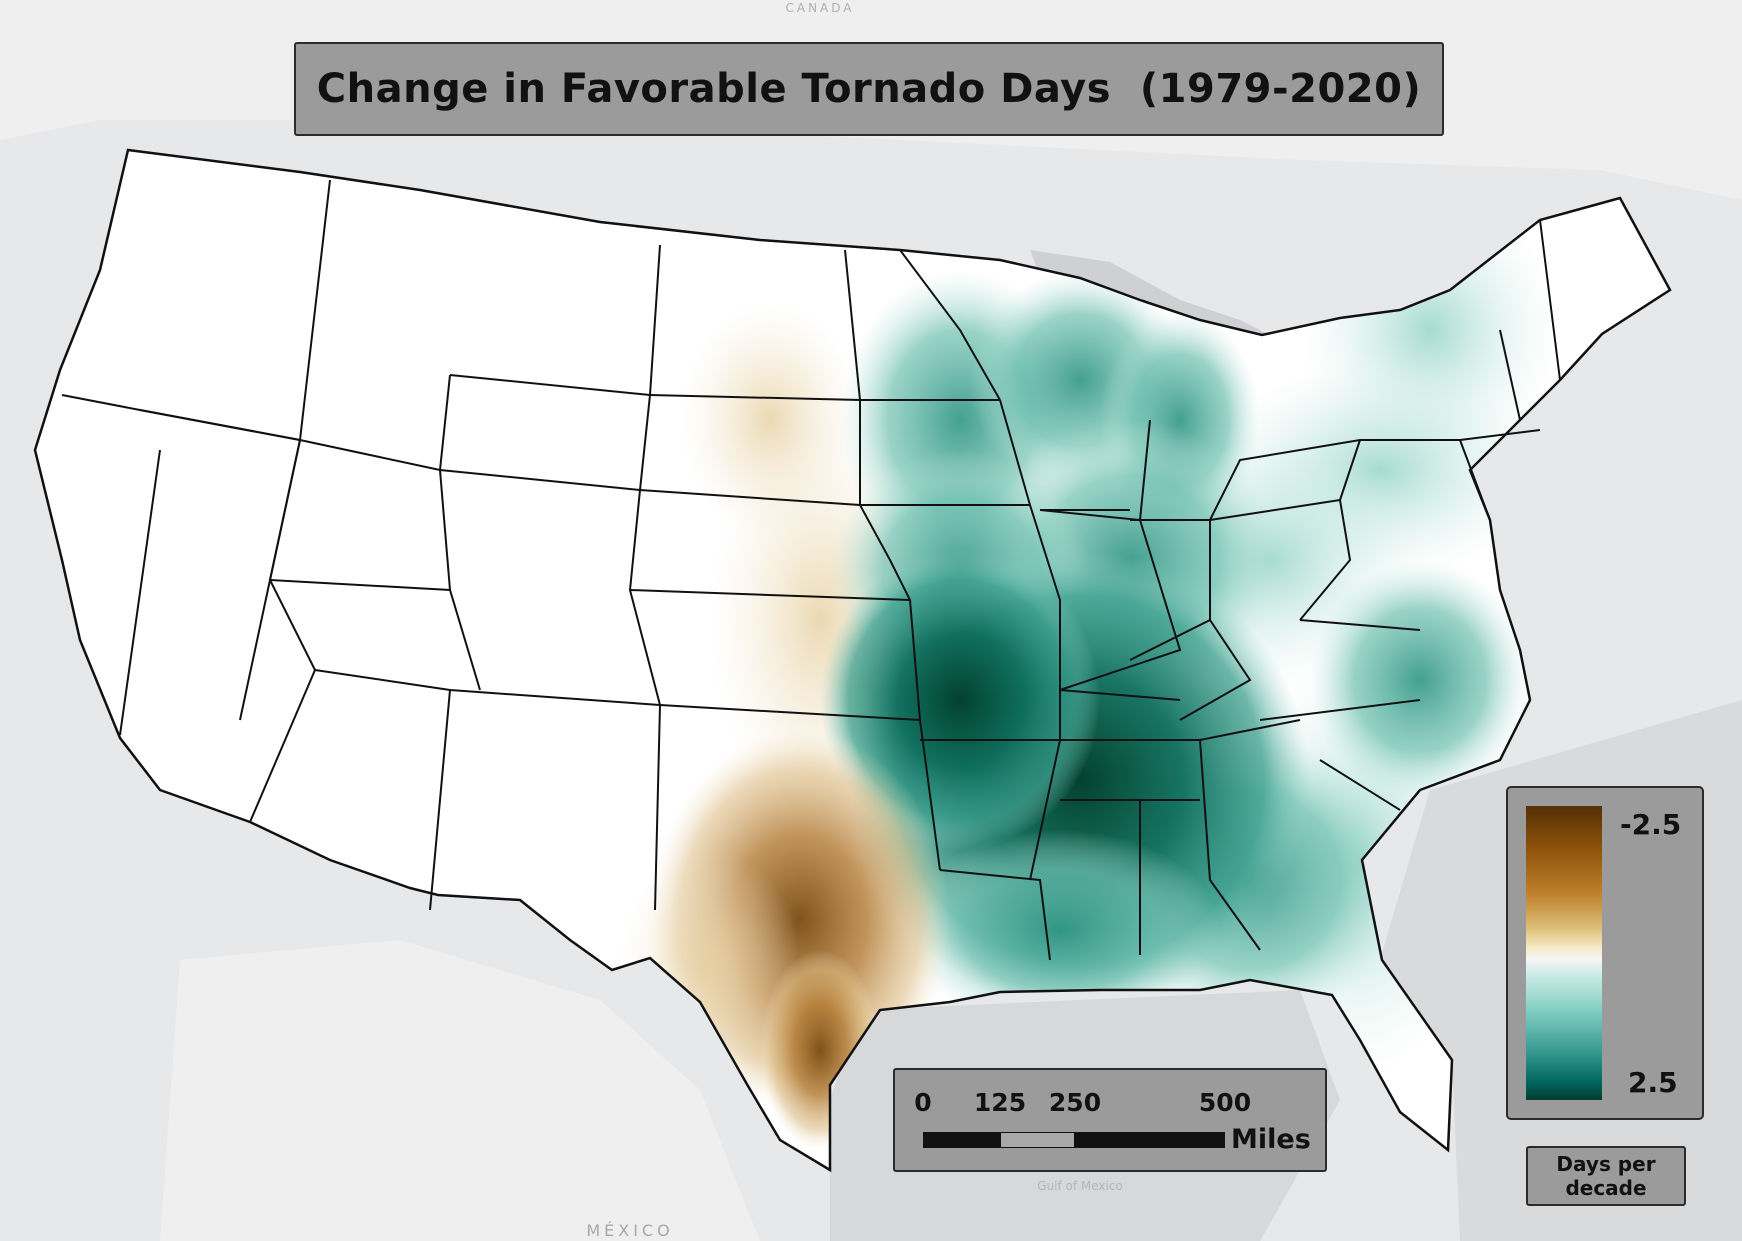 Image resolution: width=1742 pixels, height=1241 pixels. What do you see at coordinates (1564, 953) in the screenshot?
I see `legend-color-ramp` at bounding box center [1564, 953].